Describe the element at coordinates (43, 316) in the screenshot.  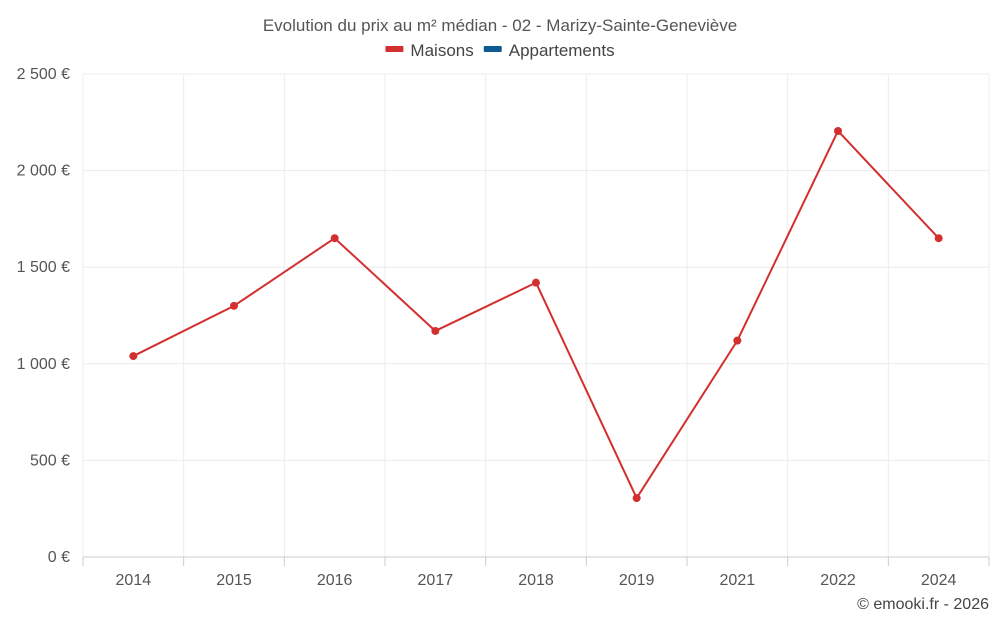
I see `y-axis-ticks: 0 € 500 € 1 000 € 1 500 € 2 000 € 2 500 €` at that location.